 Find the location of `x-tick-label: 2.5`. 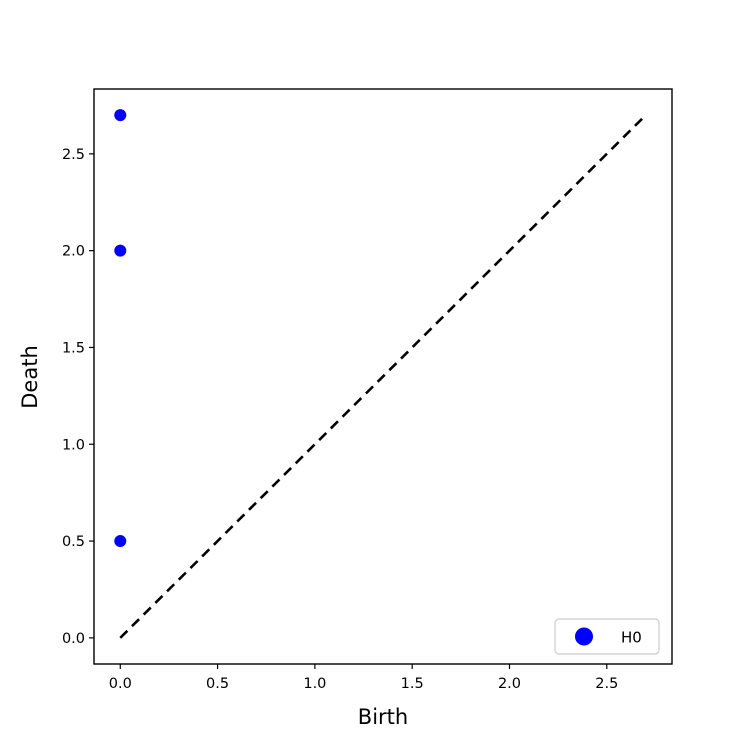

x-tick-label: 2.5 is located at coordinates (606, 684).